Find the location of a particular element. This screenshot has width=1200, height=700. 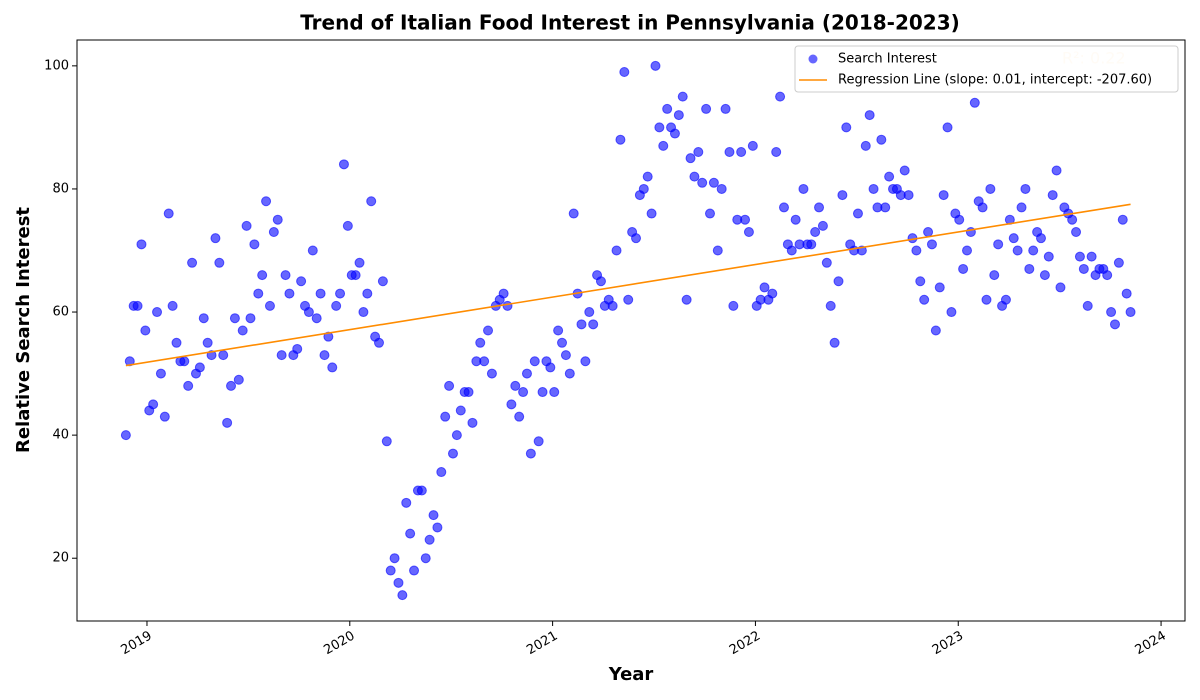

x-tick-label: 2022 is located at coordinates (745, 644).